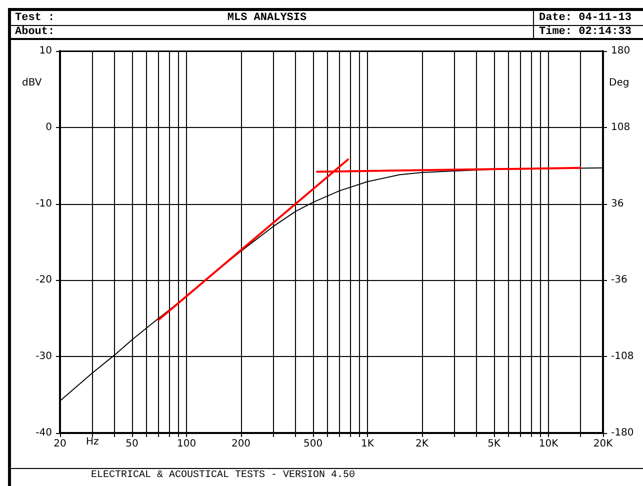 The height and width of the screenshot is (486, 643). I want to click on y2-tick-label: 36, so click(617, 204).